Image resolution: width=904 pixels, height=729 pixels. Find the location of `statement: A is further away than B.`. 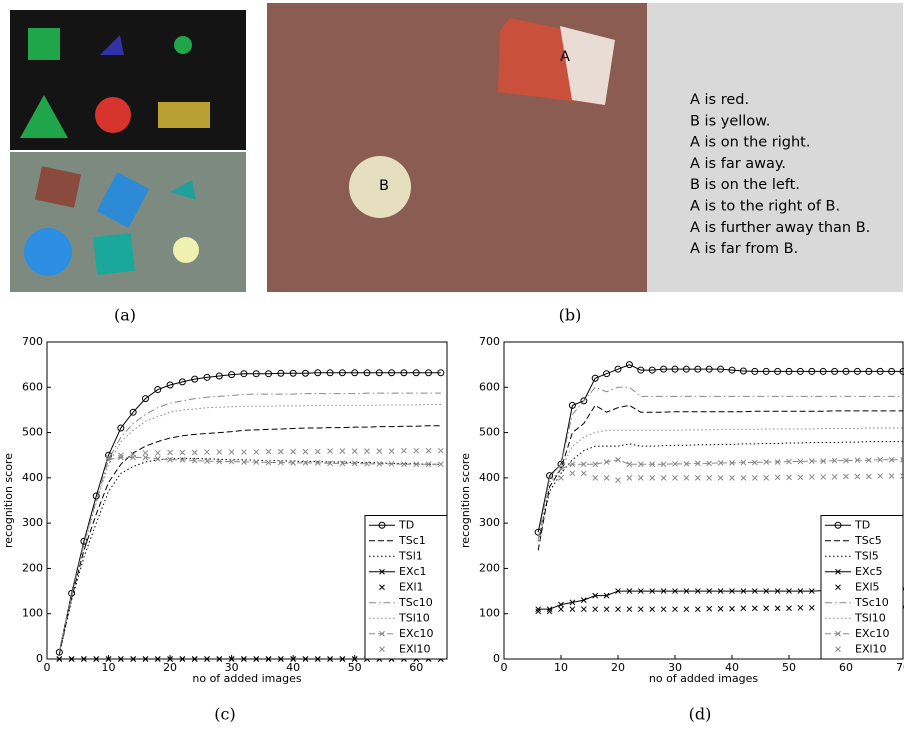

statement: A is further away than B. is located at coordinates (780, 228).